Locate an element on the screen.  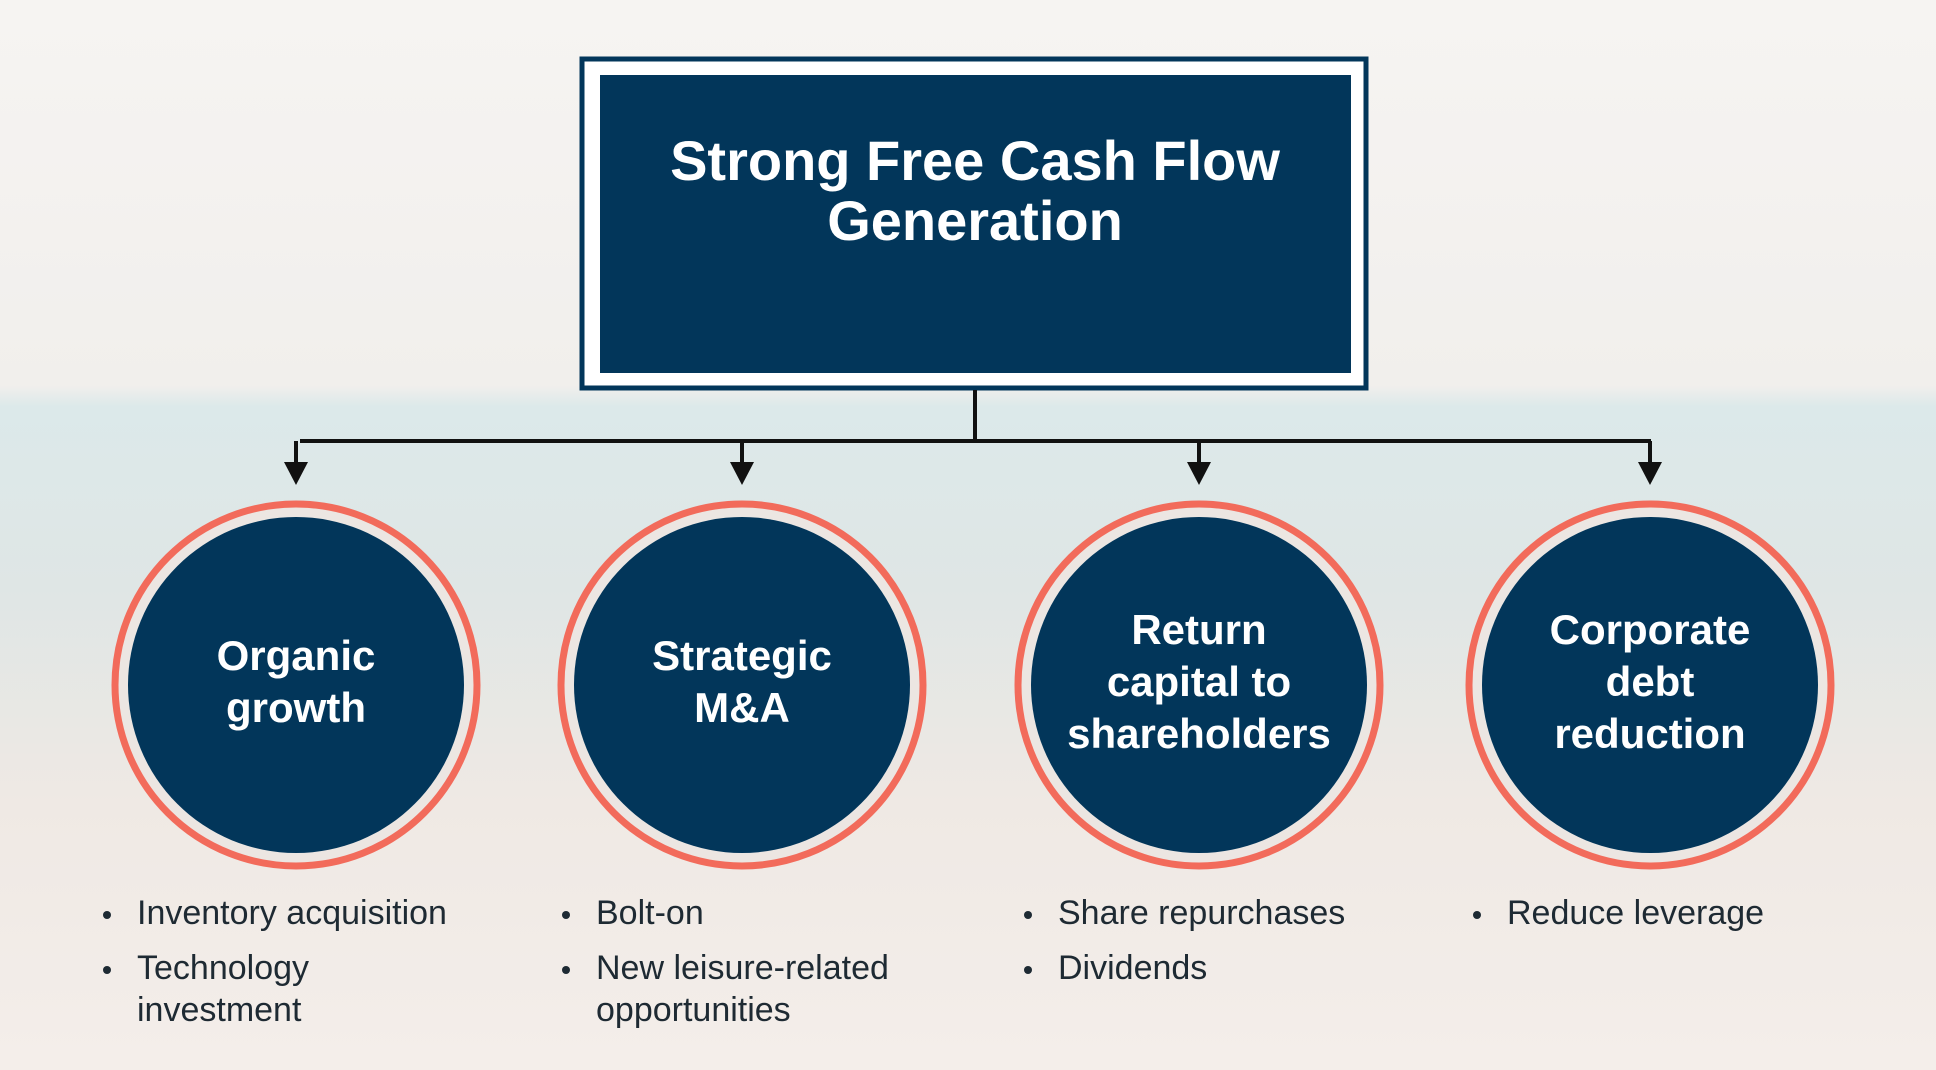
title-line: Strong Free Cash Flow is located at coordinates (975, 160).